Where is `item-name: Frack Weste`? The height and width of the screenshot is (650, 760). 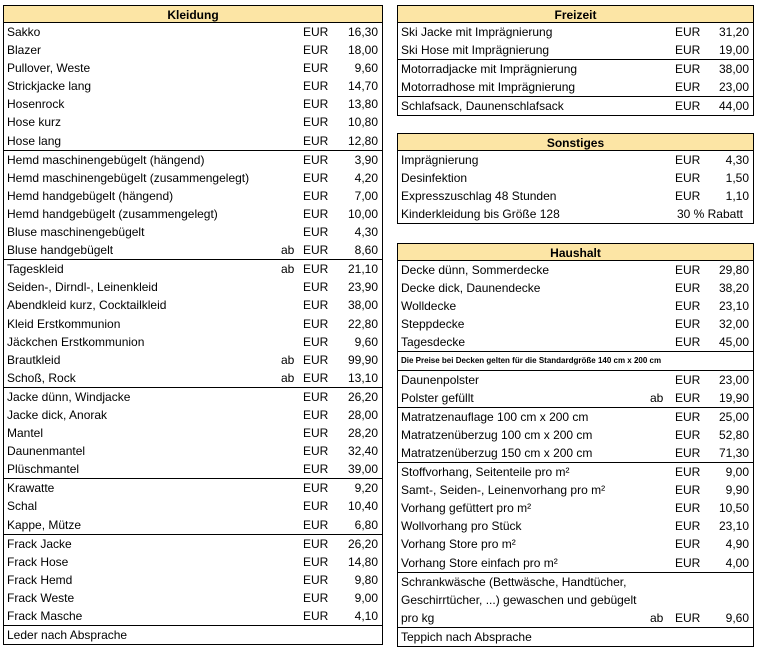 item-name: Frack Weste is located at coordinates (41, 597).